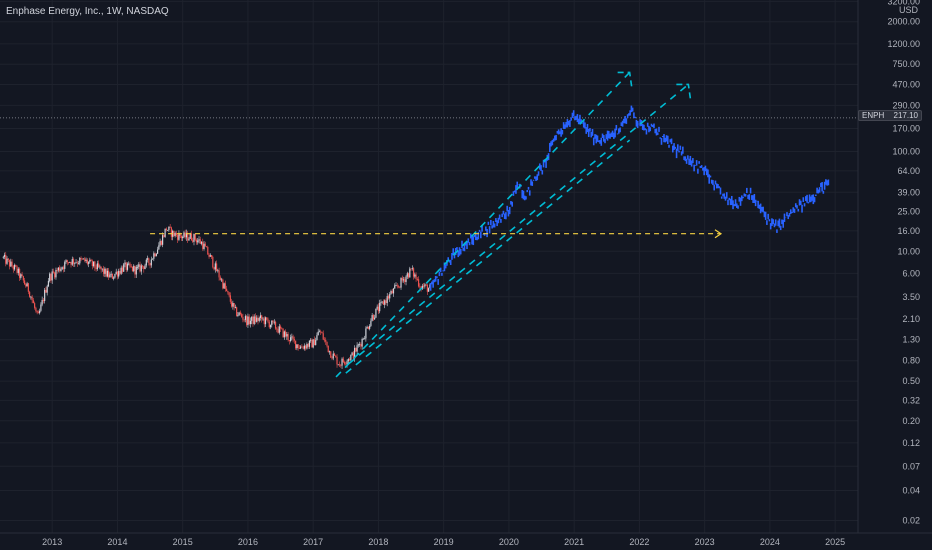 The height and width of the screenshot is (550, 932). Describe the element at coordinates (906, 105) in the screenshot. I see `y-tick-label: 290.00` at that location.